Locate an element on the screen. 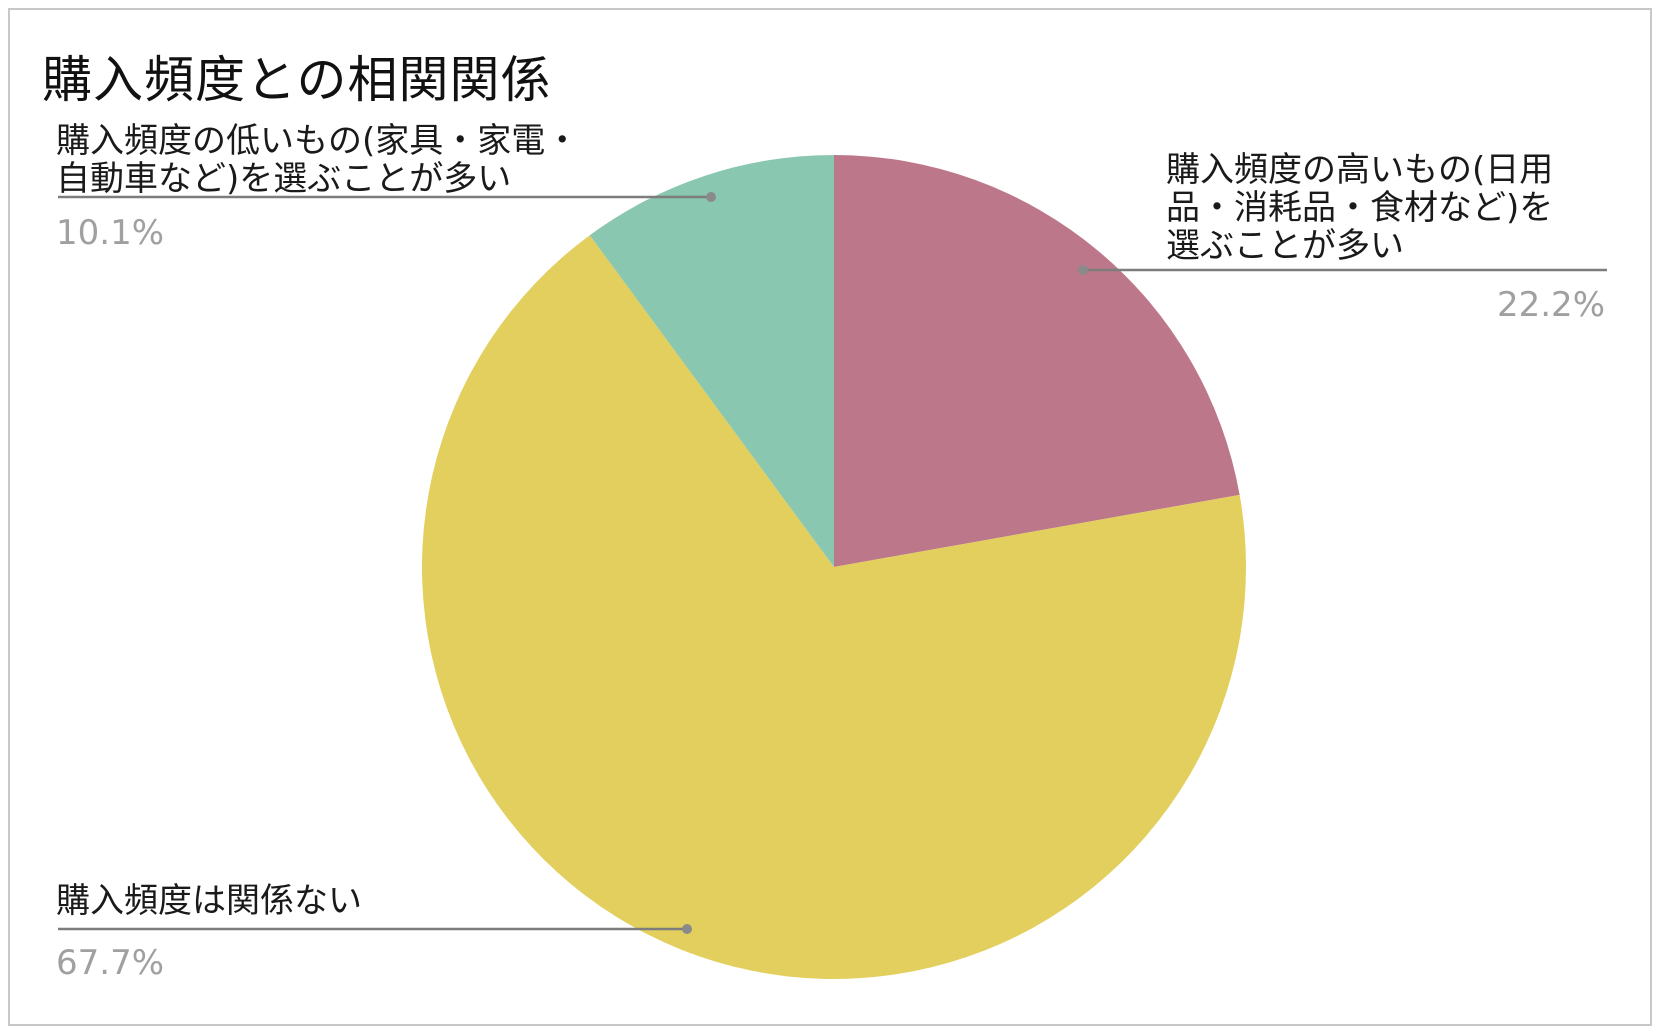 The height and width of the screenshot is (1036, 1660). slice-value-high-frequency: 22.2% is located at coordinates (1551, 305).